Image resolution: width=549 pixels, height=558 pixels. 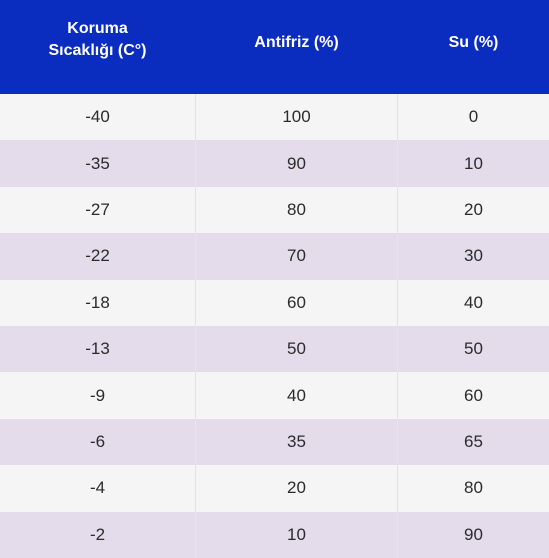 What do you see at coordinates (473, 256) in the screenshot?
I see `cell-water: 30` at bounding box center [473, 256].